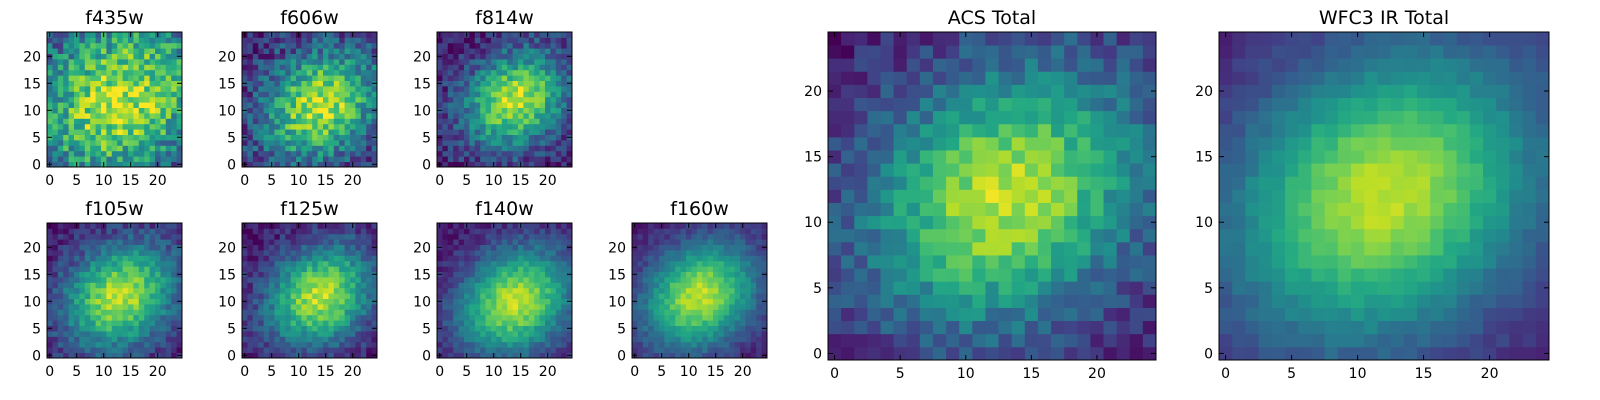 The image size is (1600, 400). Describe the element at coordinates (422, 275) in the screenshot. I see `y-tick-label: 15` at that location.